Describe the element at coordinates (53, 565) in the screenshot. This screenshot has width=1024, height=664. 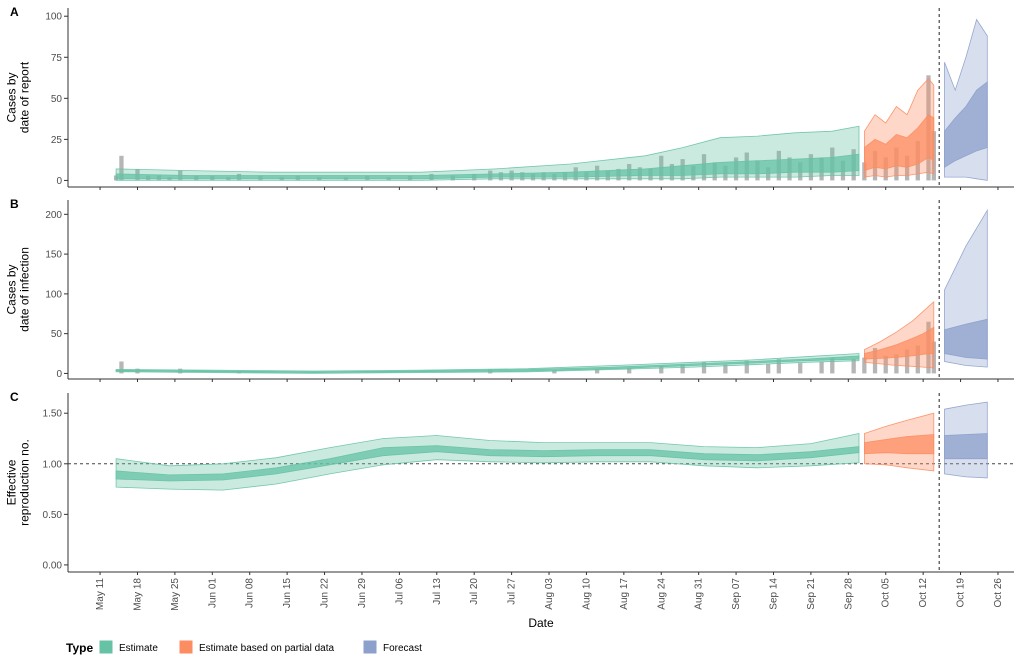
I see `y-tick-label: 0.00` at that location.